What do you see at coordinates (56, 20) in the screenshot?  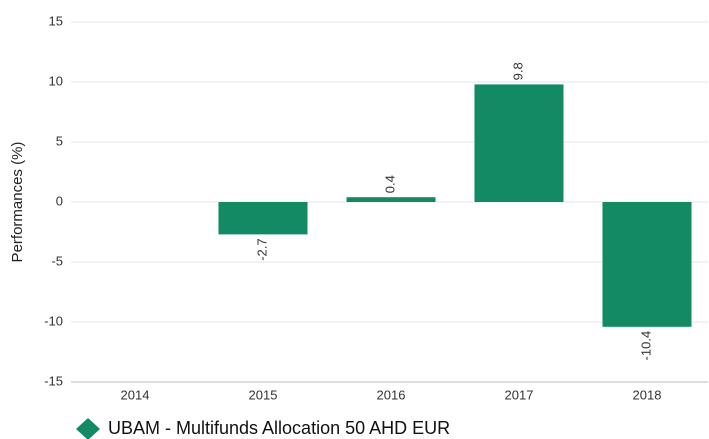 I see `y-tick-label: 15` at bounding box center [56, 20].